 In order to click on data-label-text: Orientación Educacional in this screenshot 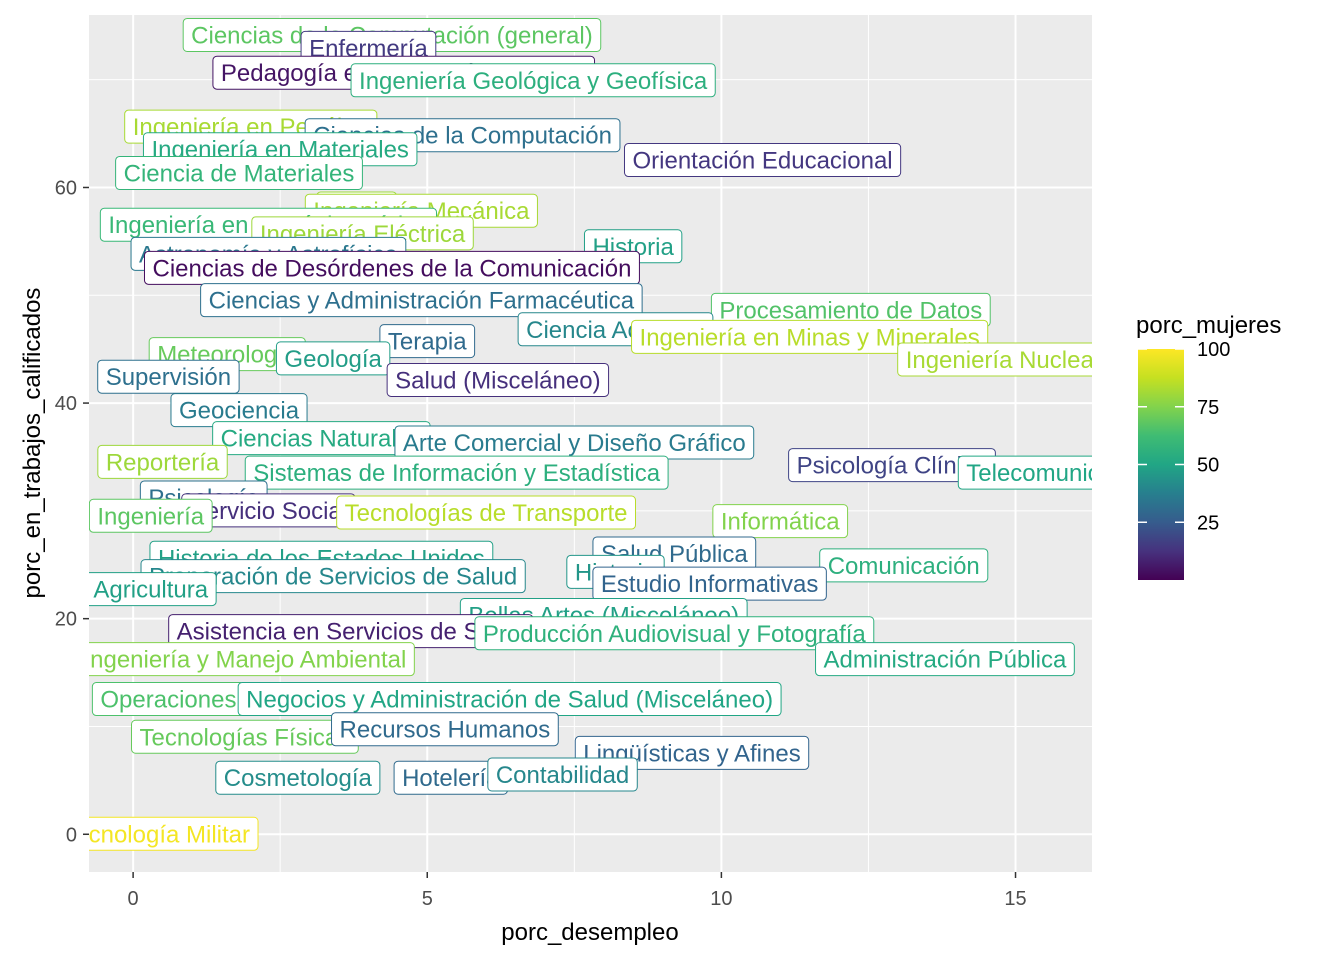, I will do `click(762, 161)`.